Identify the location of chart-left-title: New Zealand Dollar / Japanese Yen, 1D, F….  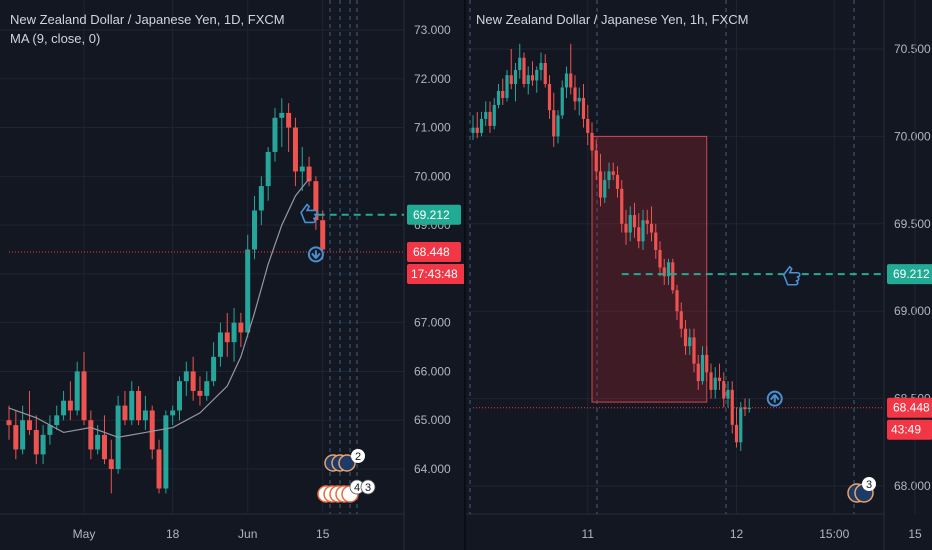
(147, 19).